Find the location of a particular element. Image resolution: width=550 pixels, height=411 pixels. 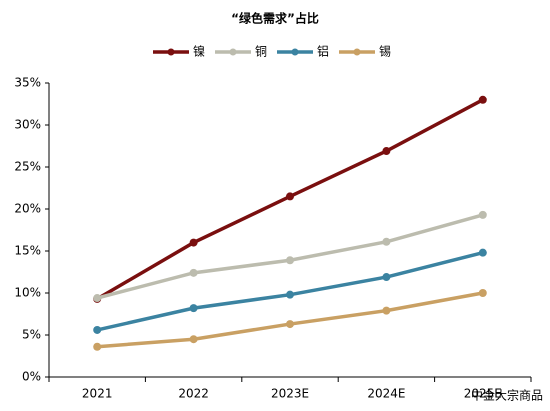

y-tick-label: 5% is located at coordinates (31, 335).